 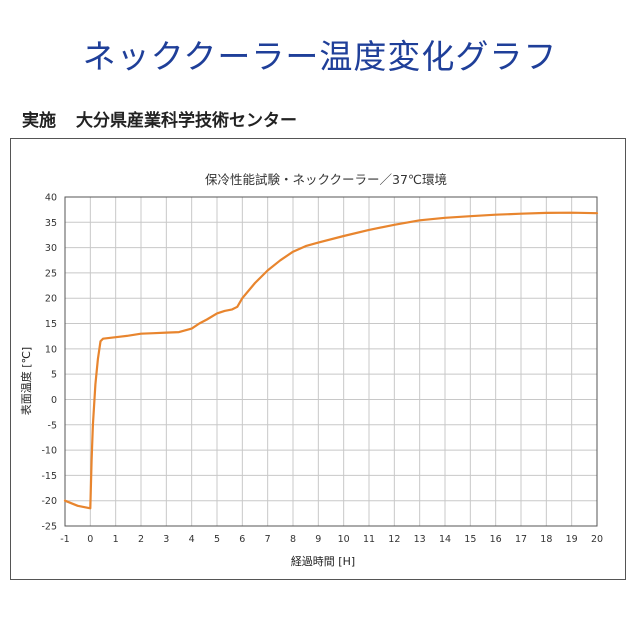 I want to click on y-tick-label: 5, so click(x=54, y=375).